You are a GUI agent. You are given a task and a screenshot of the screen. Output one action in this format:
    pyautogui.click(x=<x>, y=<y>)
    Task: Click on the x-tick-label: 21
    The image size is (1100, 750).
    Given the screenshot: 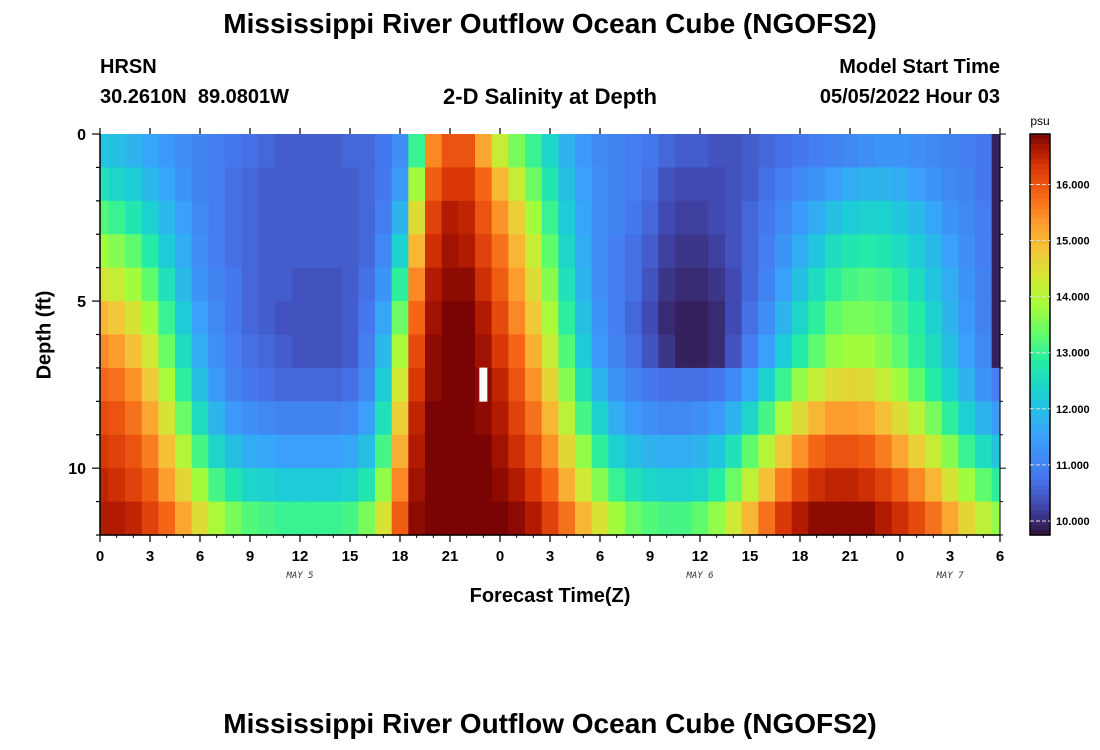 What is the action you would take?
    pyautogui.click(x=850, y=556)
    